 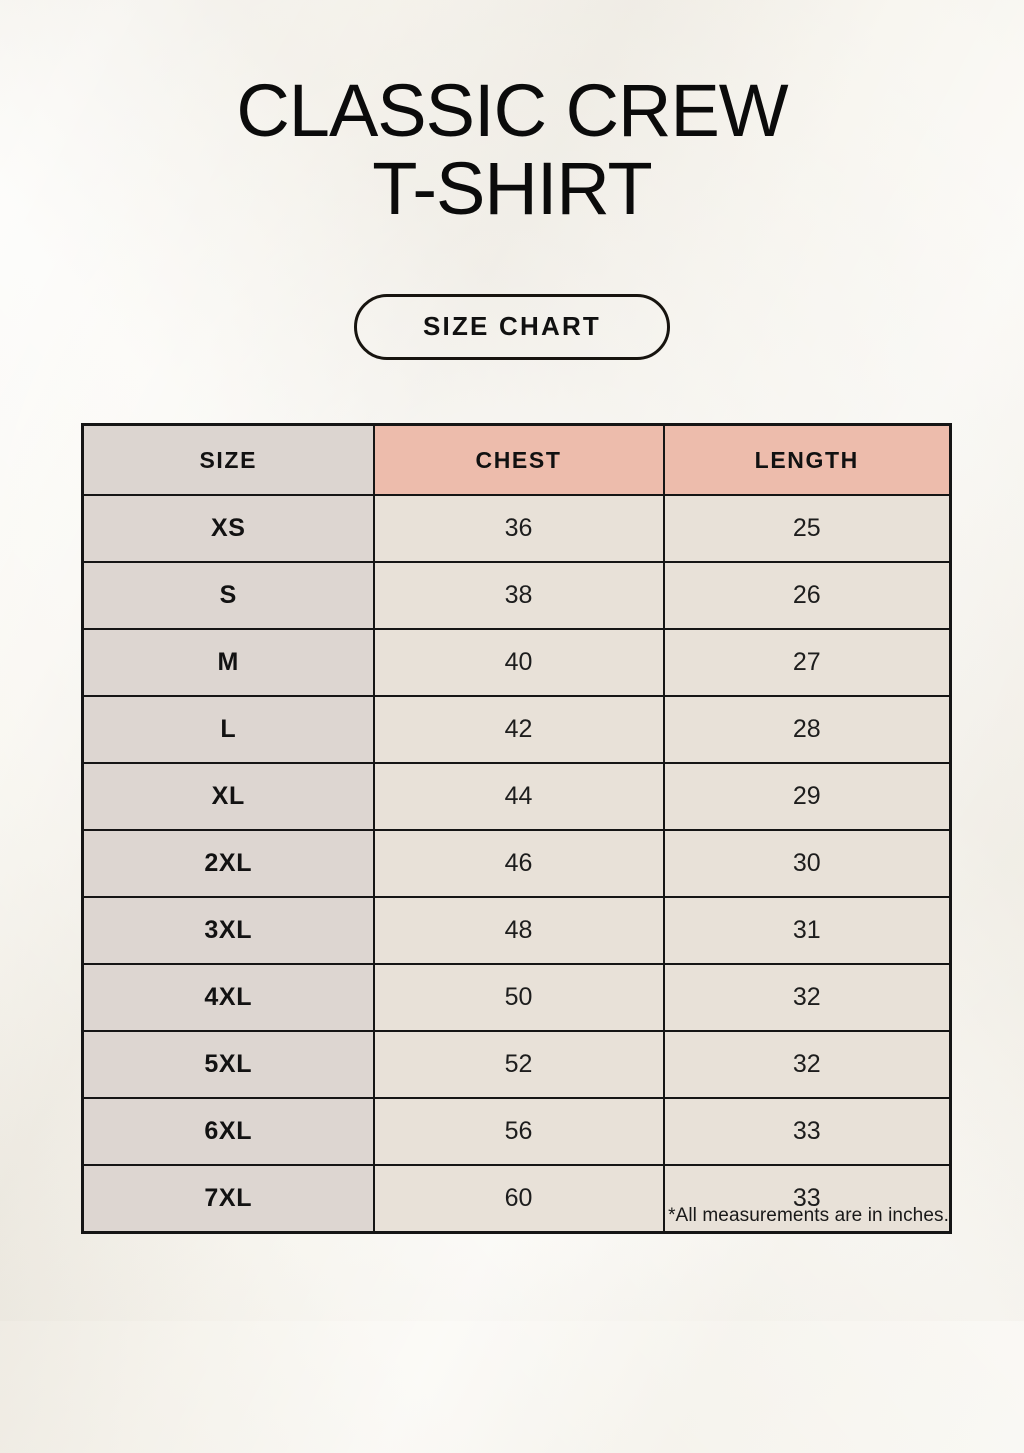 I want to click on table-row: XL 44 29, so click(x=516, y=796).